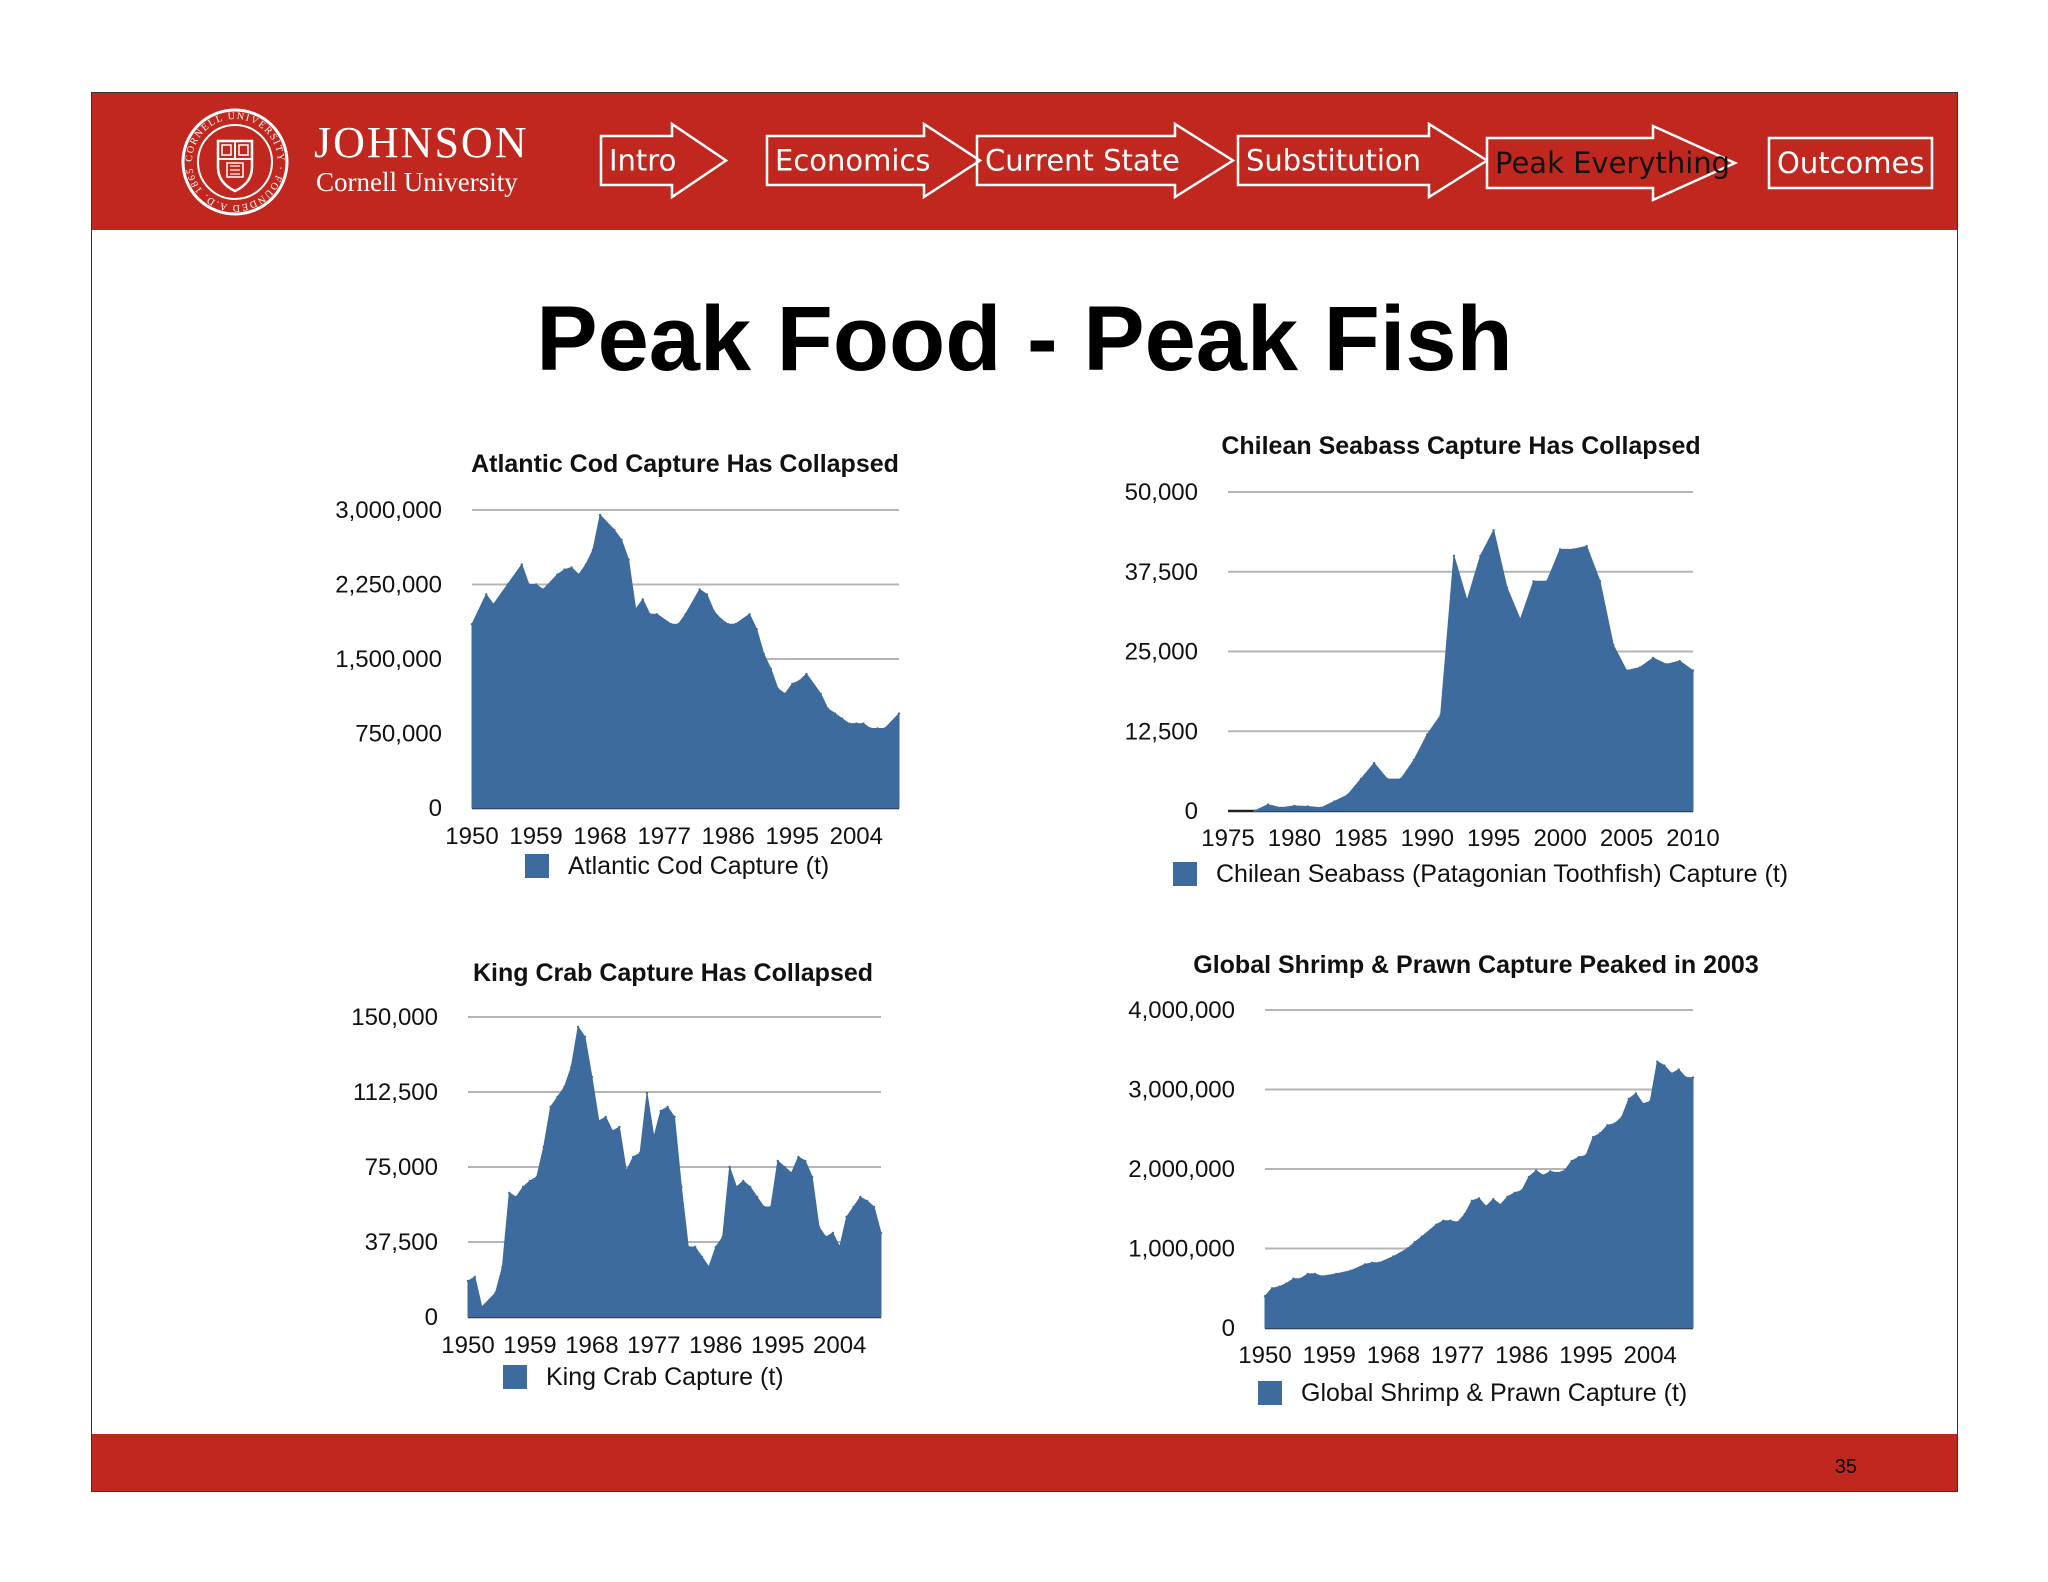  What do you see at coordinates (853, 161) in the screenshot?
I see `nav-tab-label: Economics` at bounding box center [853, 161].